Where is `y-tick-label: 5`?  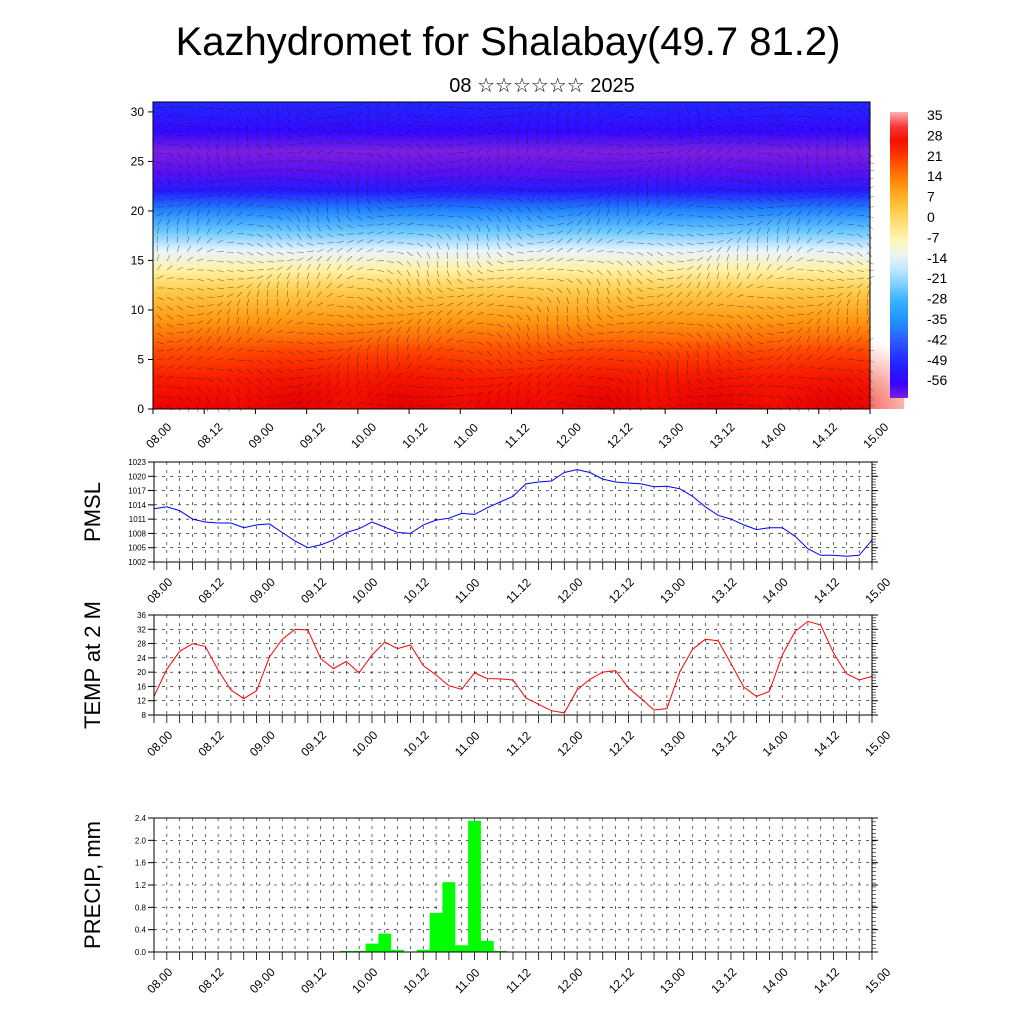
y-tick-label: 5 is located at coordinates (140, 359).